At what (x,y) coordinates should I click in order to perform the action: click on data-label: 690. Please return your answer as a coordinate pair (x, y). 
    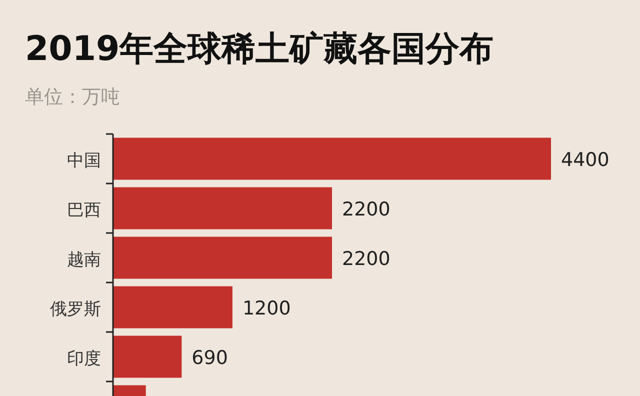
    Looking at the image, I should click on (210, 357).